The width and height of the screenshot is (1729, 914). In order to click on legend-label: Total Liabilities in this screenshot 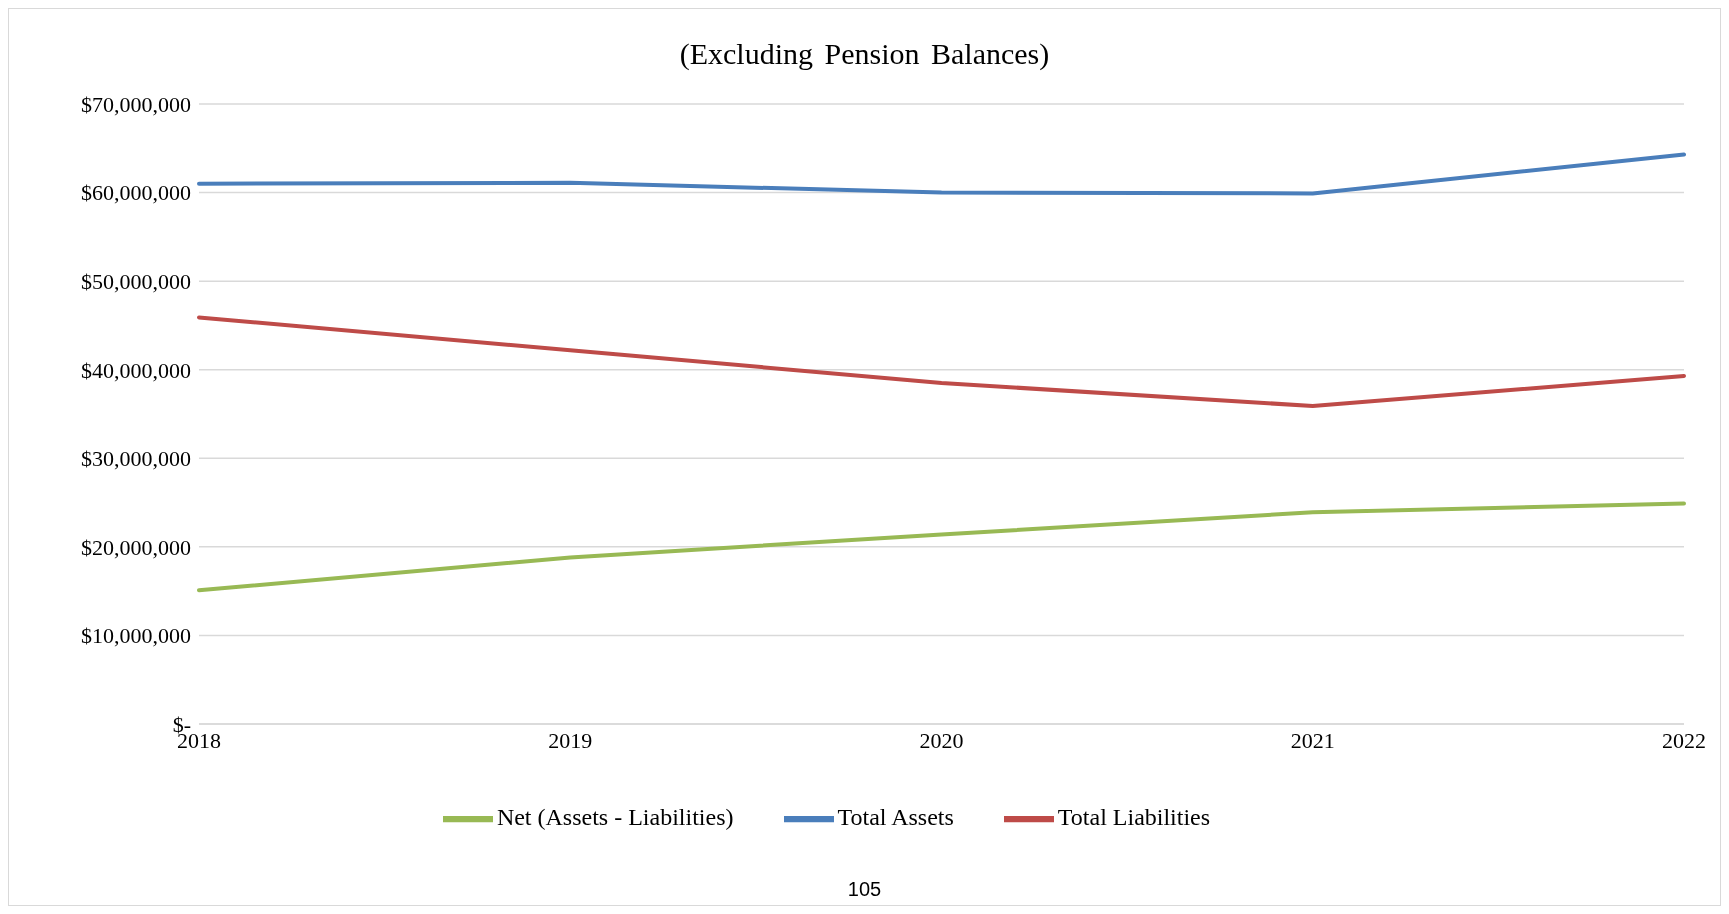, I will do `click(1134, 816)`.